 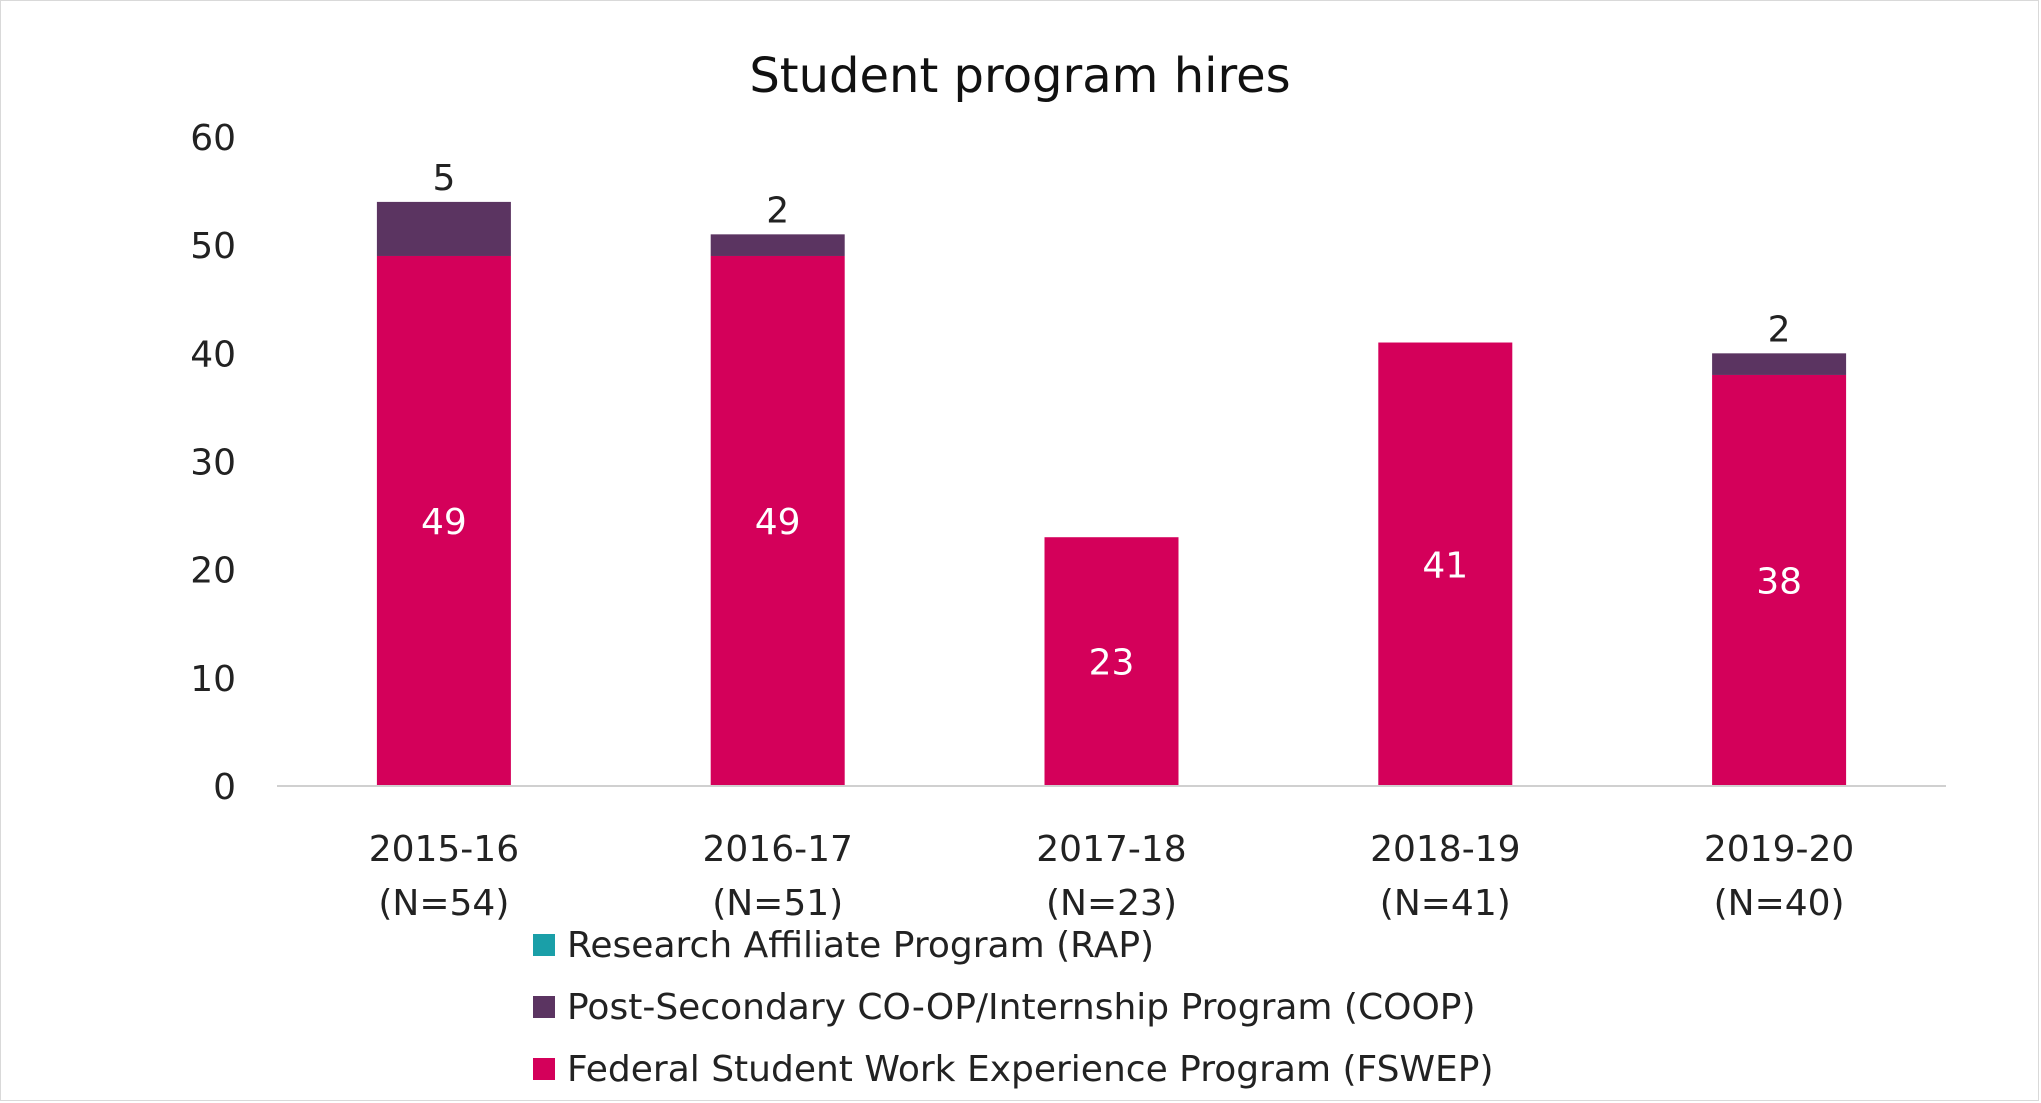 What do you see at coordinates (1111, 903) in the screenshot?
I see `x-tick-sublabel: (N=23)` at bounding box center [1111, 903].